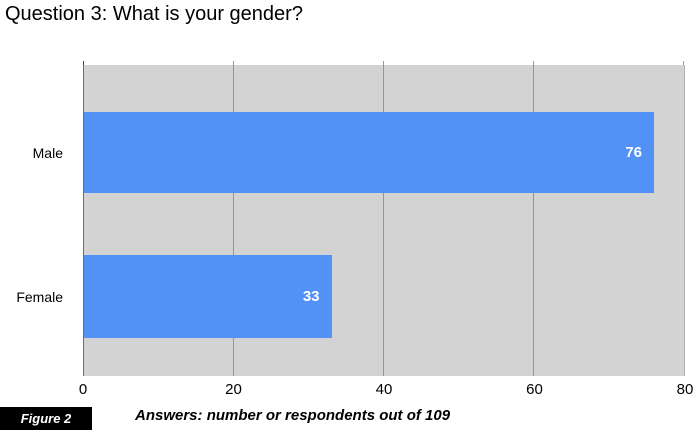 This screenshot has height=434, width=700. Describe the element at coordinates (633, 152) in the screenshot. I see `bar-value-label-male: 76` at that location.